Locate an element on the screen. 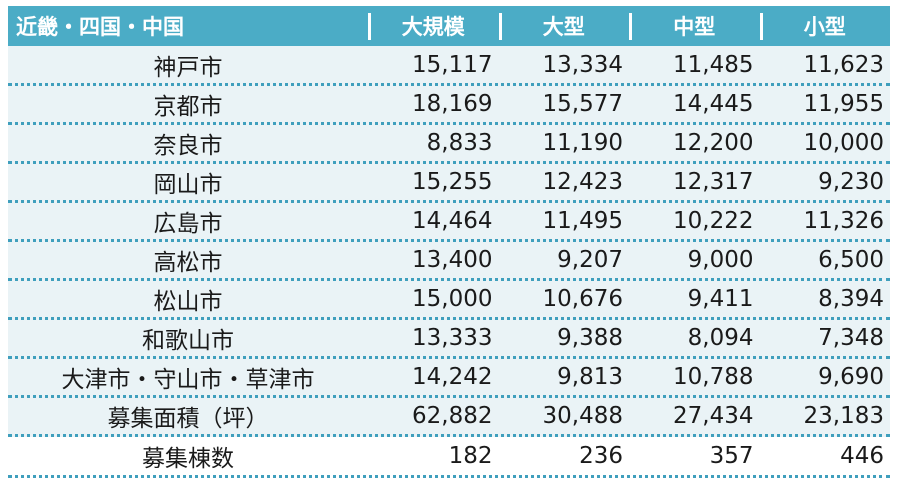 This screenshot has height=488, width=900. table-row: 大津市・守山市・草津市 14,242 9,813 10,788 9,690 is located at coordinates (449, 378).